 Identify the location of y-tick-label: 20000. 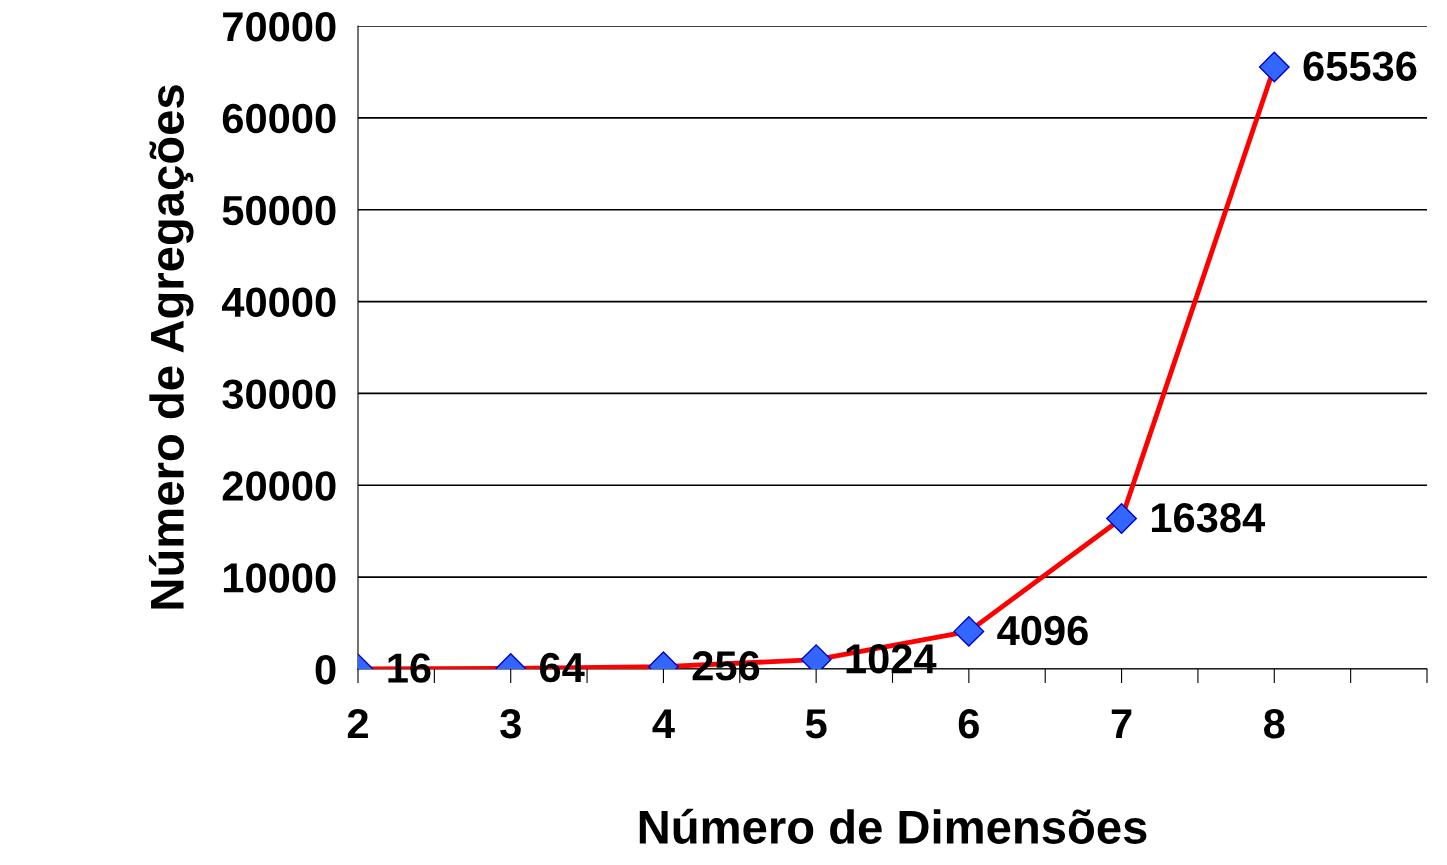
(279, 486).